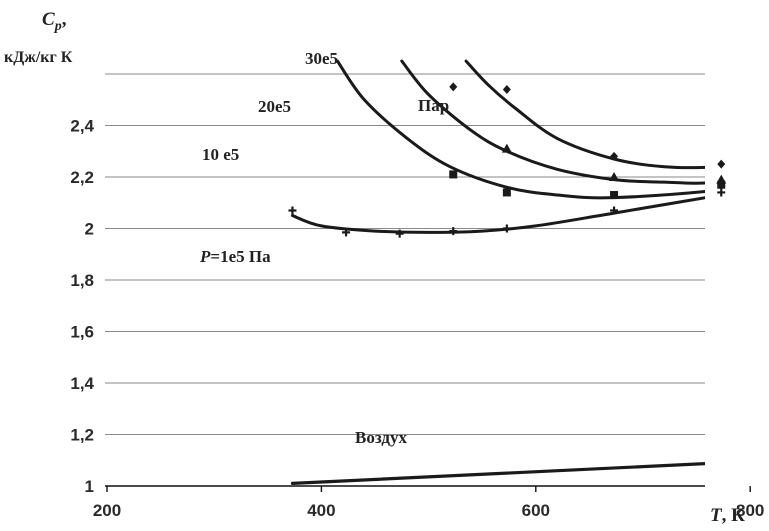 The image size is (769, 531). I want to click on y-tick-label: 2,2, so click(82, 177).